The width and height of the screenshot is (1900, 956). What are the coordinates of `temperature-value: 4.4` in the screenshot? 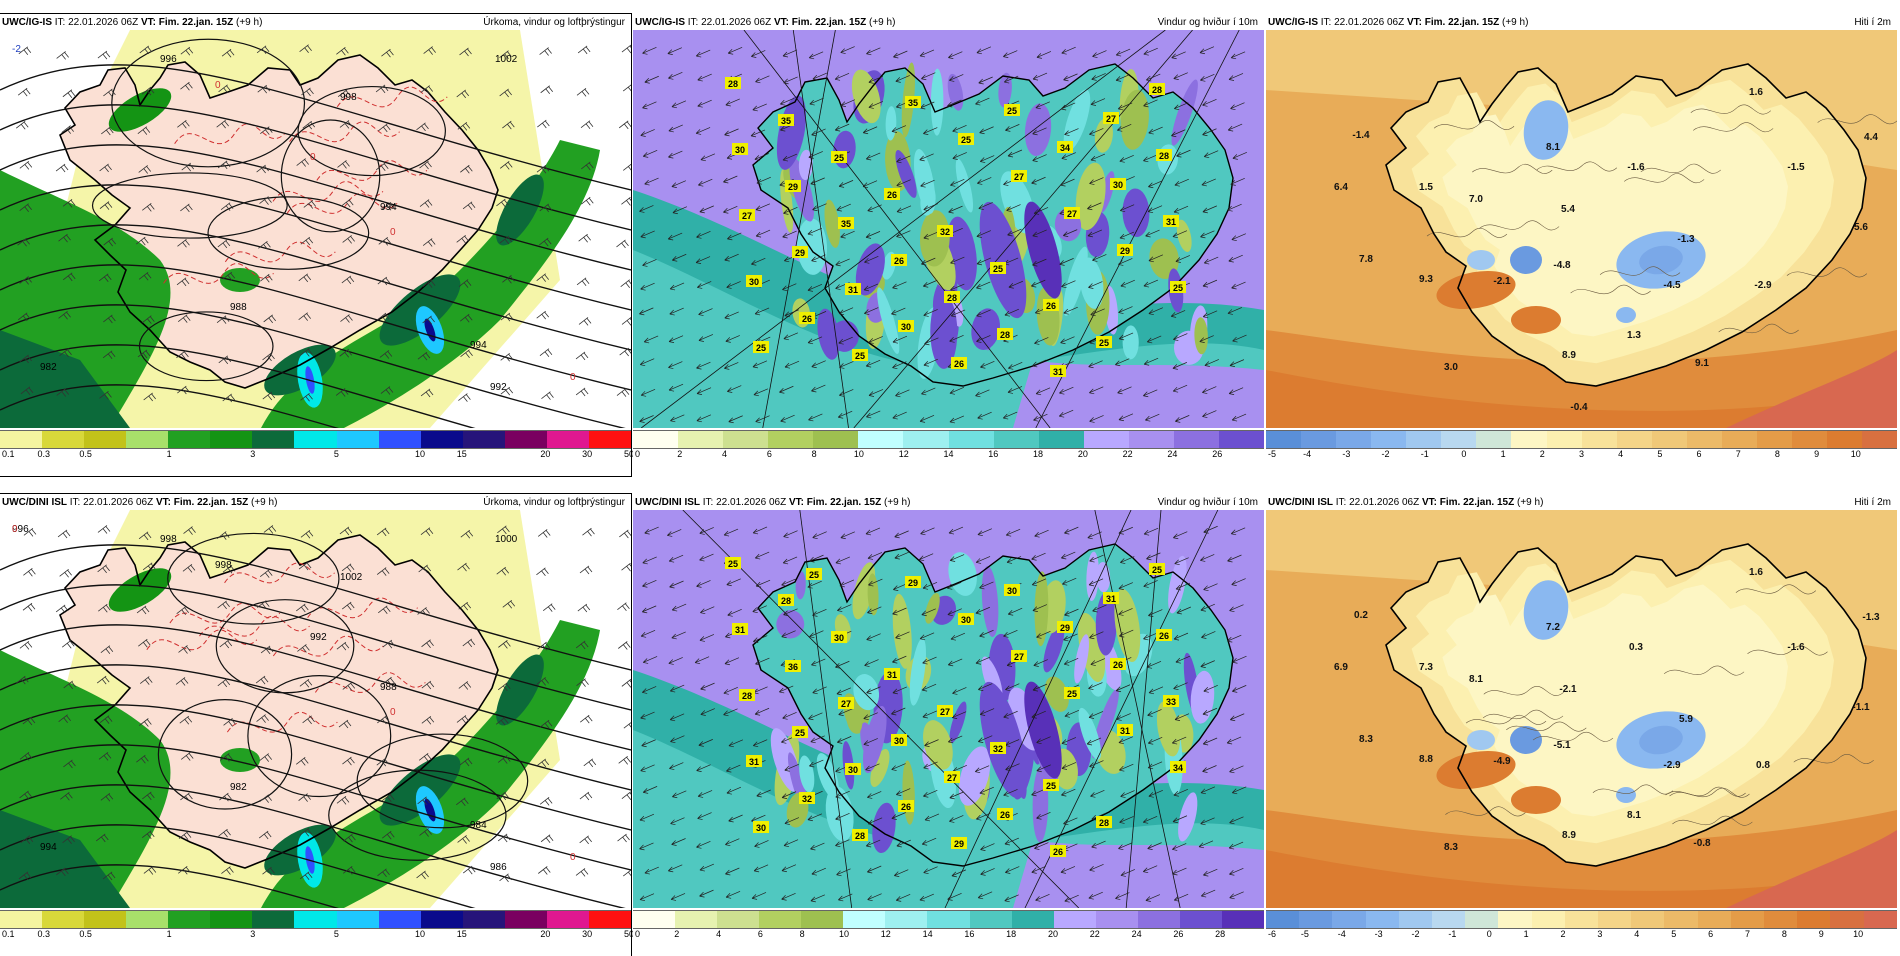 It's located at (1871, 137).